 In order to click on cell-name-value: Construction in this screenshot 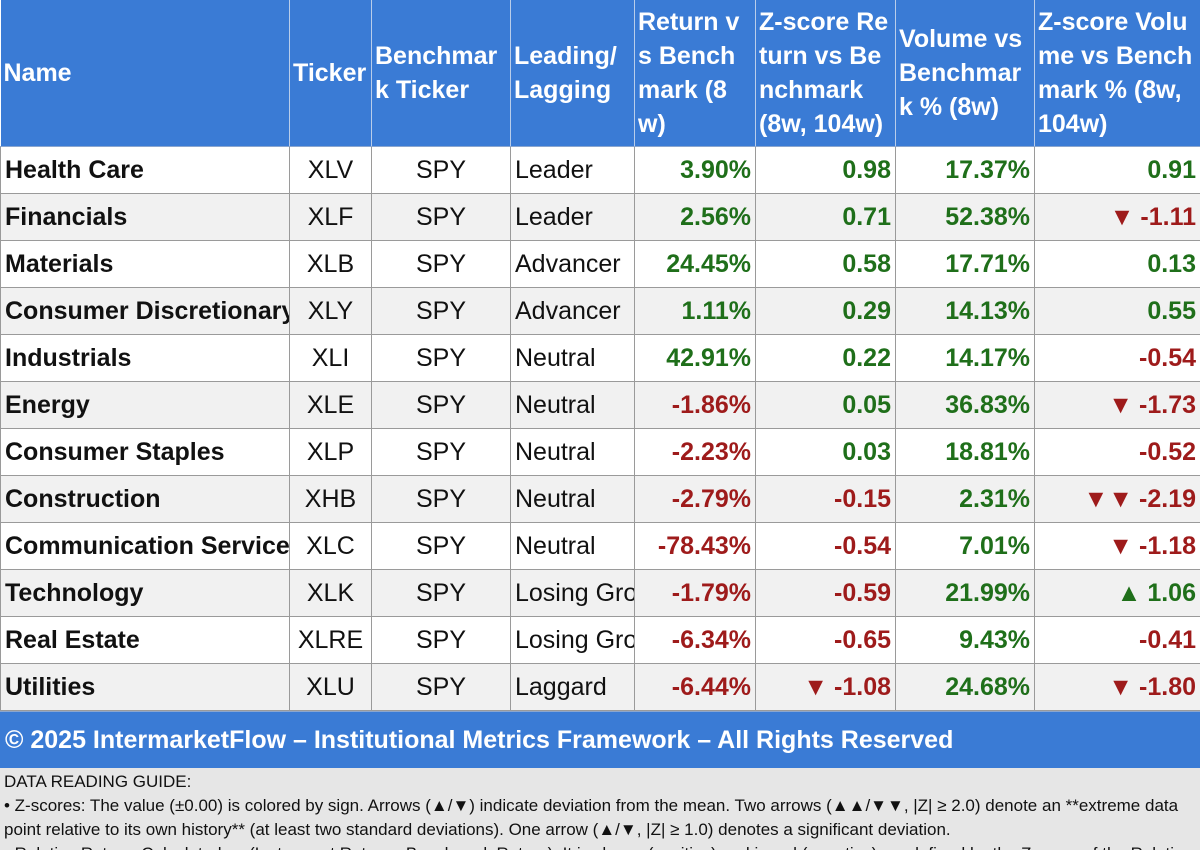, I will do `click(83, 499)`.